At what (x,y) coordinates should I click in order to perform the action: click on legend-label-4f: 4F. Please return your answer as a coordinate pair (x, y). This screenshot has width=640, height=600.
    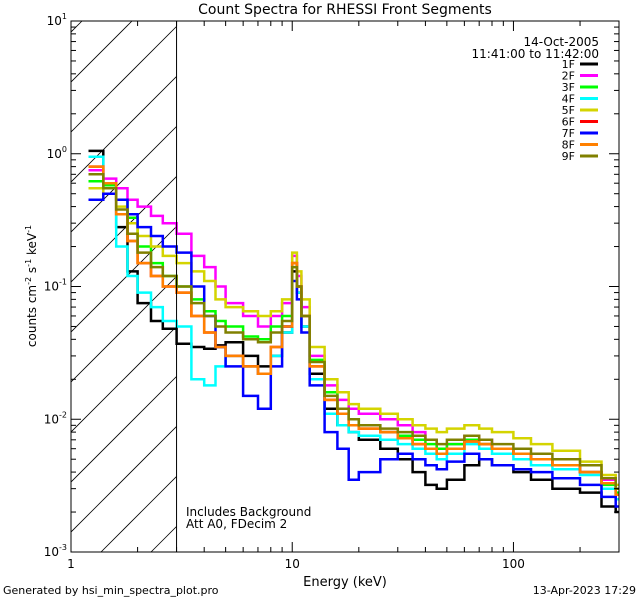
    Looking at the image, I should click on (568, 99).